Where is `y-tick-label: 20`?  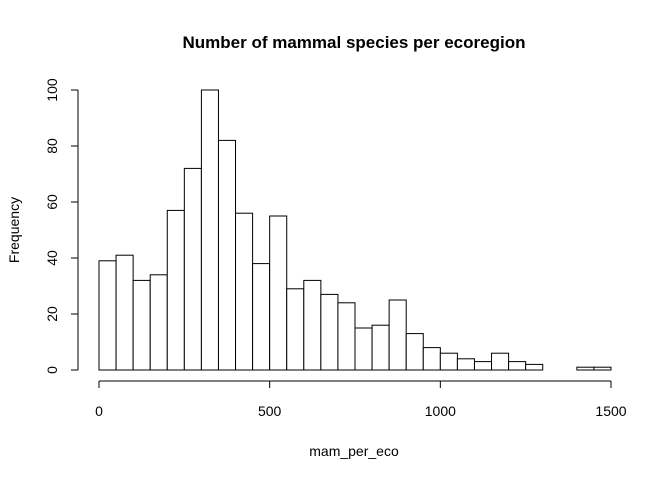
y-tick-label: 20 is located at coordinates (52, 314).